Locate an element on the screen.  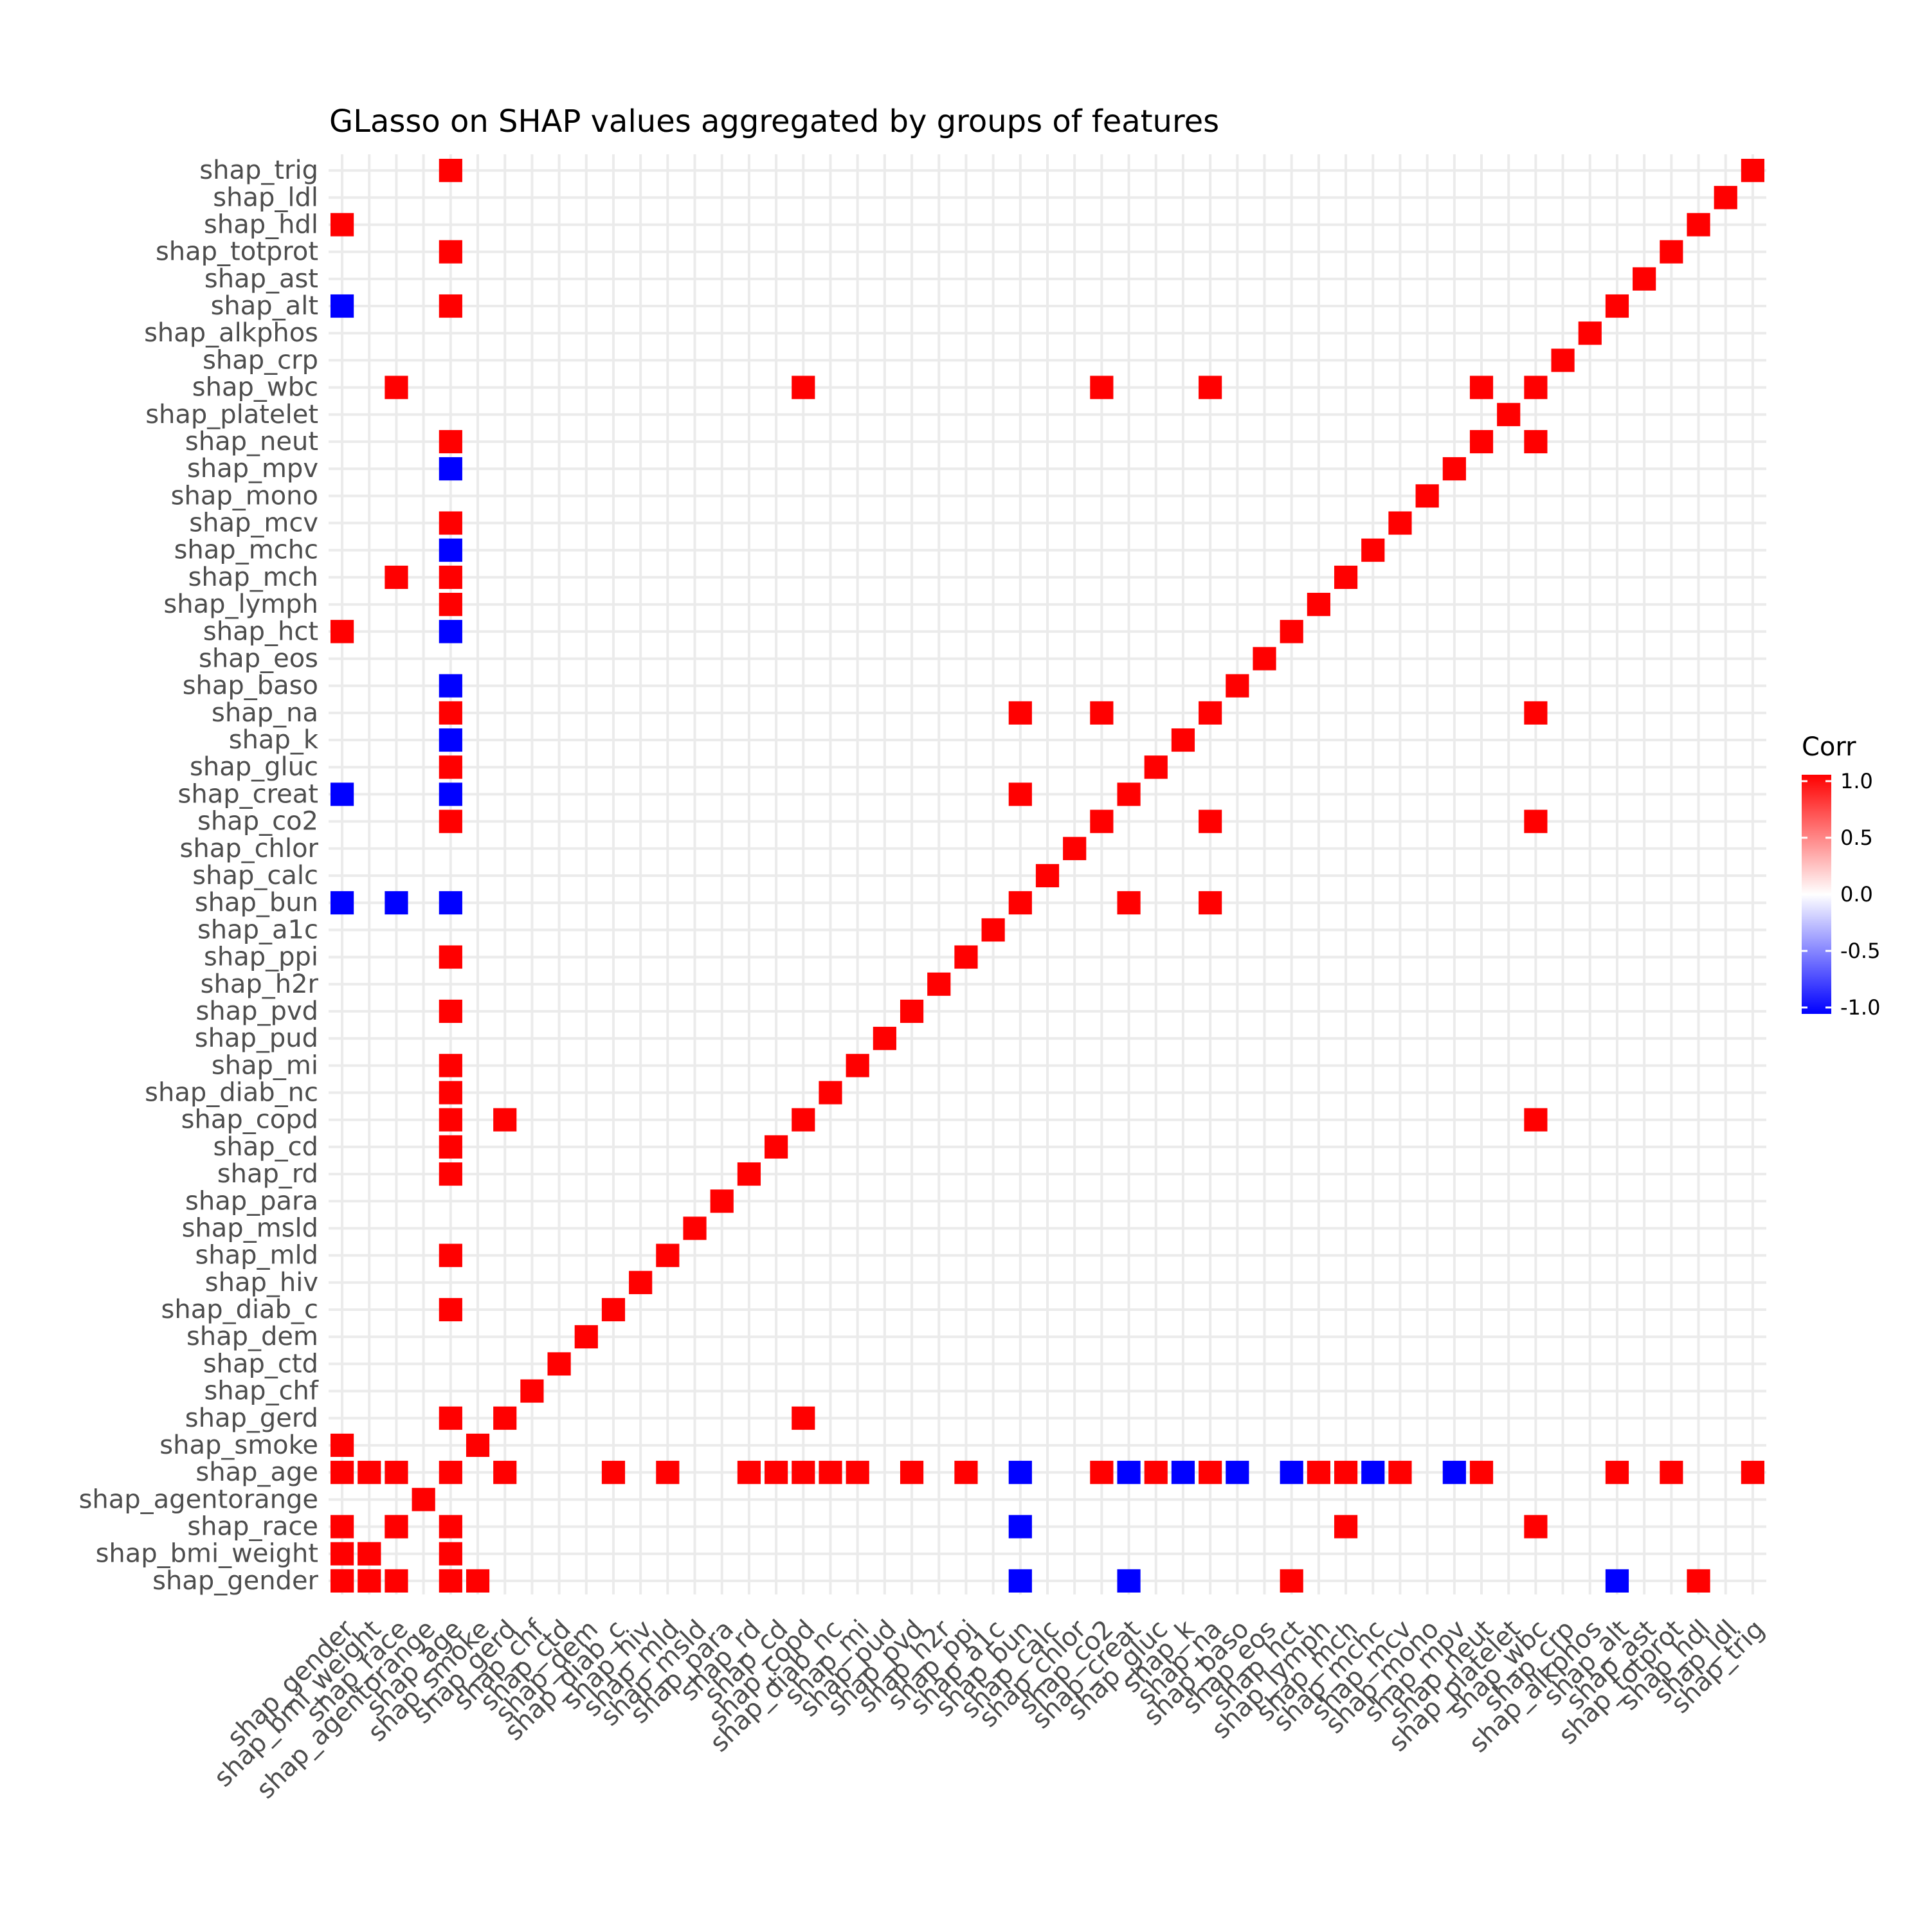
y-tick-label: shap_mpv is located at coordinates (252, 468).